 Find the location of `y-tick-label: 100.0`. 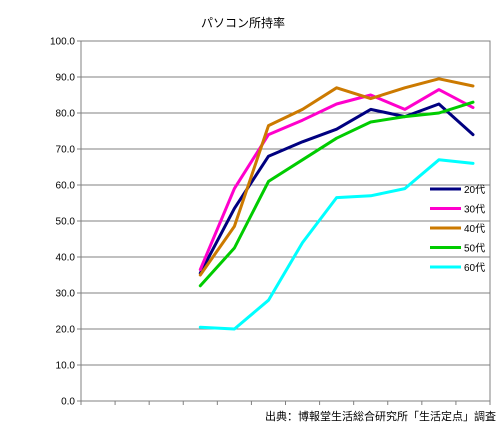

y-tick-label: 100.0 is located at coordinates (62, 42).